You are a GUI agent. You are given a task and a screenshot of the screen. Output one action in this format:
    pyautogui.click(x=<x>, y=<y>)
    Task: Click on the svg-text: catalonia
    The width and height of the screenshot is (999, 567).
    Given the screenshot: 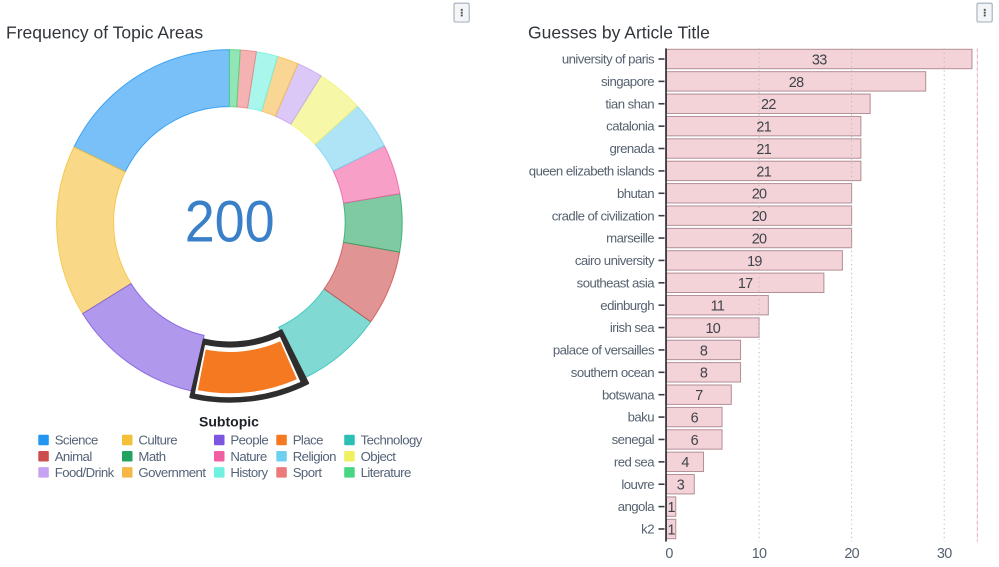 What is the action you would take?
    pyautogui.click(x=630, y=126)
    